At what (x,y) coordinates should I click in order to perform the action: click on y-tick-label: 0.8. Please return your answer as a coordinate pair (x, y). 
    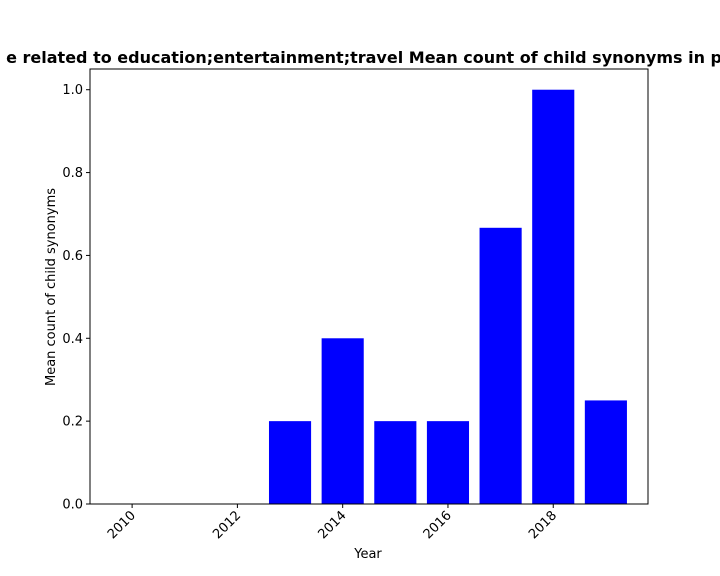
    Looking at the image, I should click on (72, 173).